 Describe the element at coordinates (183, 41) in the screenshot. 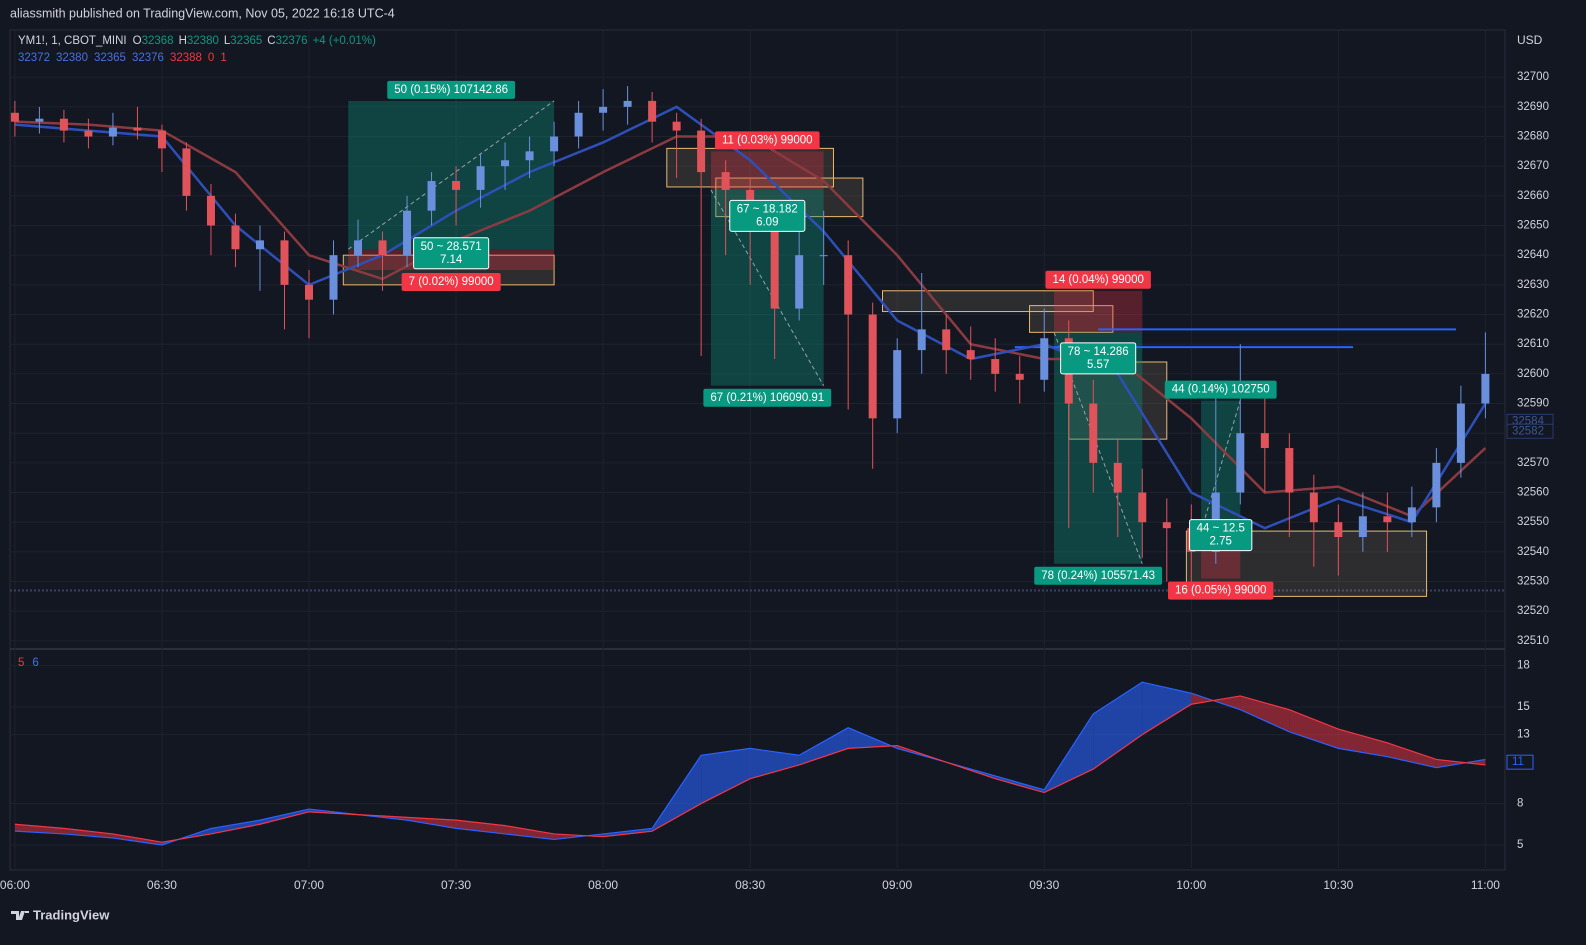

I see `ohlc-key: H` at that location.